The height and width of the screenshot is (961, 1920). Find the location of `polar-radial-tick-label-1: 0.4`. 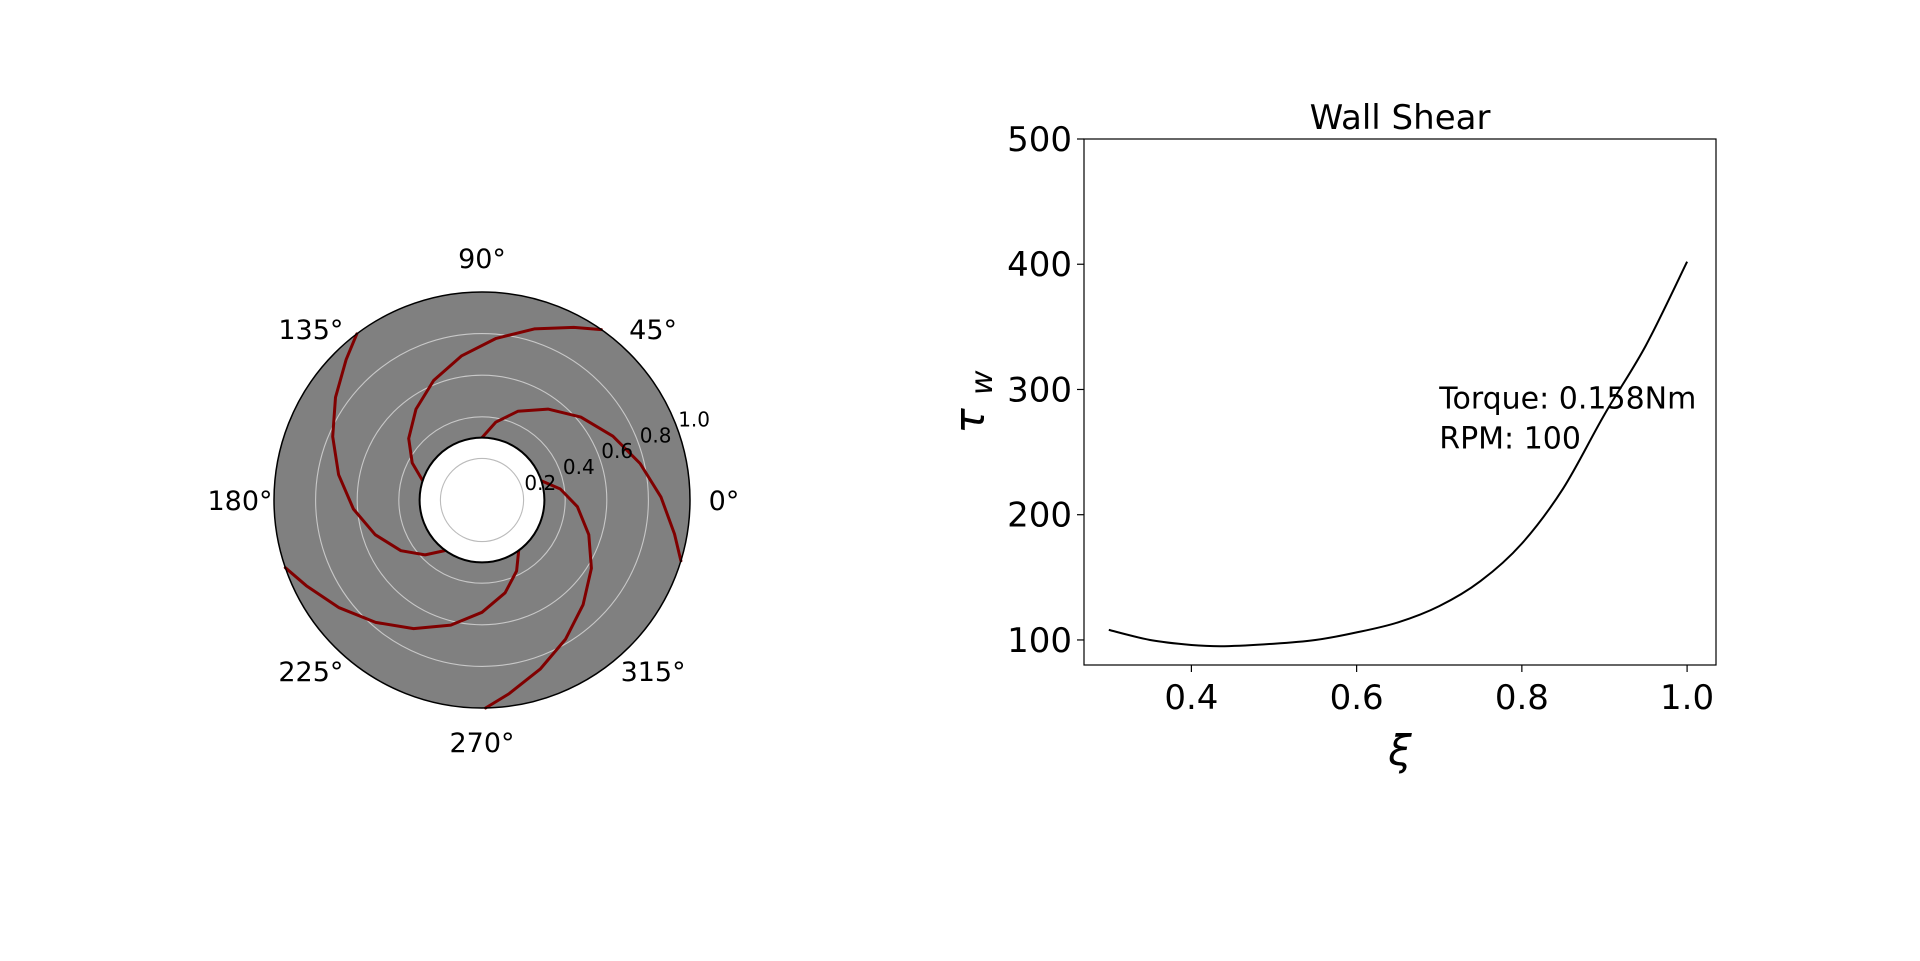

polar-radial-tick-label-1: 0.4 is located at coordinates (579, 467).